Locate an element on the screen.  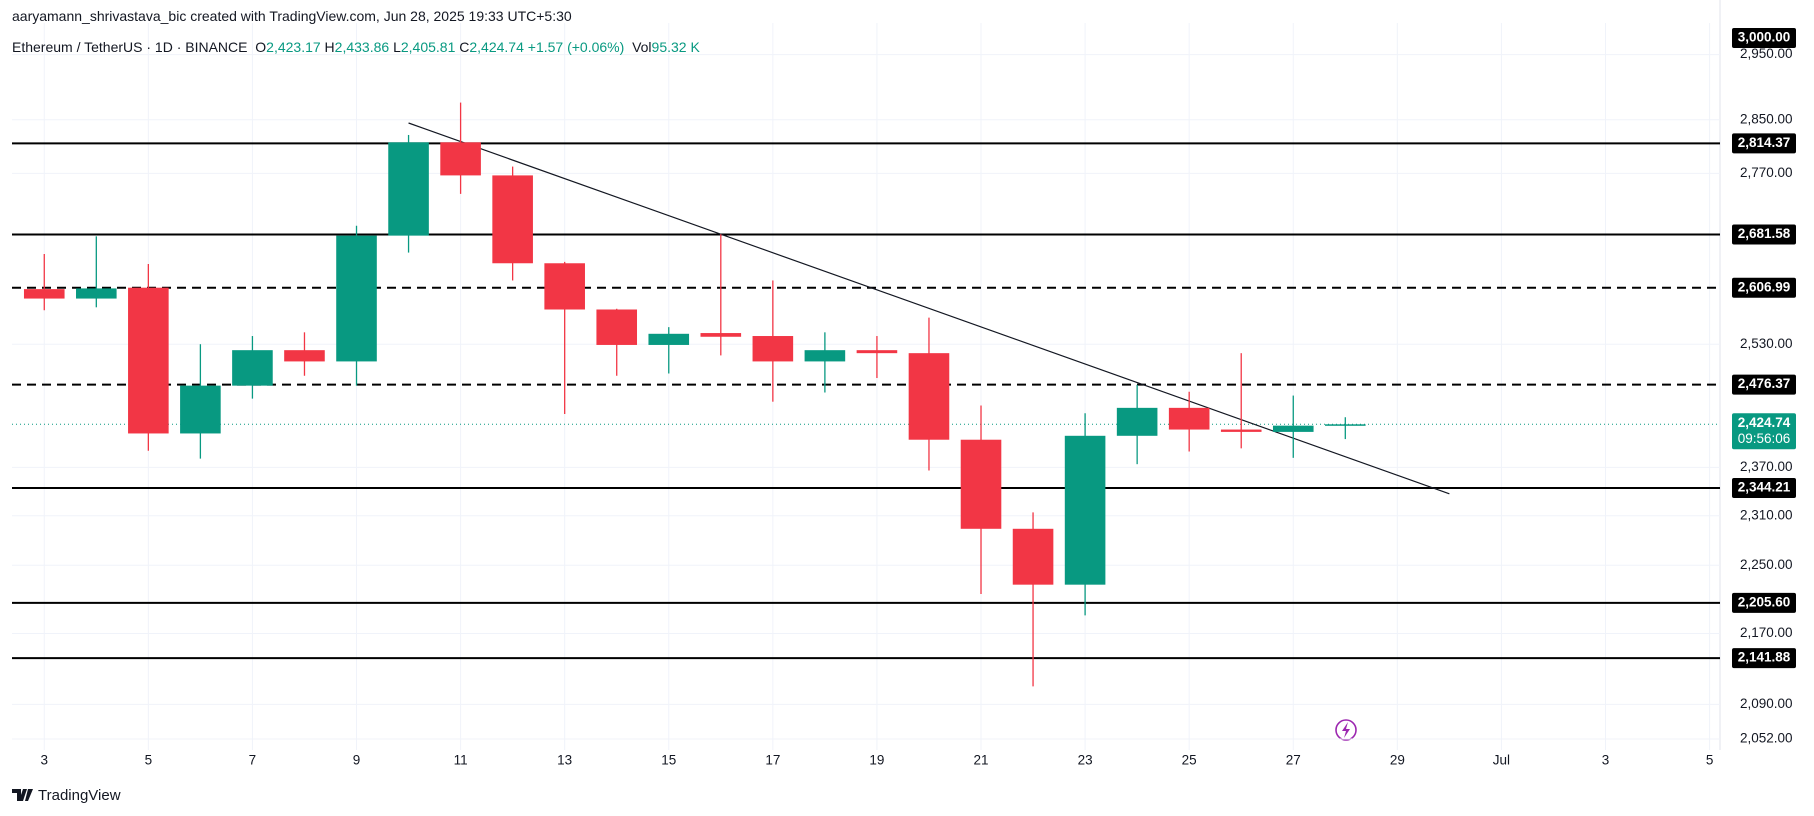
y-tick-label: 2,052.00 is located at coordinates (1766, 738).